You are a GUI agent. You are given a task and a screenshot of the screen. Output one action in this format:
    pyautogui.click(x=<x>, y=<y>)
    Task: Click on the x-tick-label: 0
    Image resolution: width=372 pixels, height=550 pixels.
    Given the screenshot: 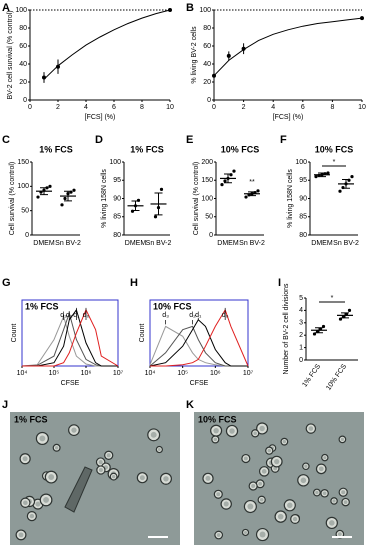 What is the action you would take?
    pyautogui.click(x=30, y=107)
    